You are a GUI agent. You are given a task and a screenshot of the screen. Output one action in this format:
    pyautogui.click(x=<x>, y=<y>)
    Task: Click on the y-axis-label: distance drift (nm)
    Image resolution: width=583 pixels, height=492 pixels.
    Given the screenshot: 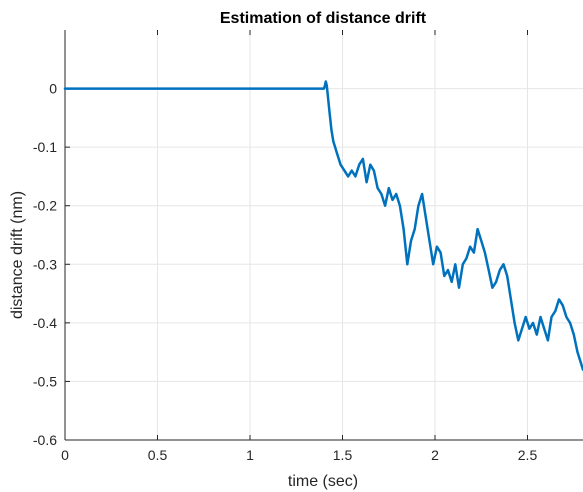 What is the action you would take?
    pyautogui.click(x=17, y=255)
    